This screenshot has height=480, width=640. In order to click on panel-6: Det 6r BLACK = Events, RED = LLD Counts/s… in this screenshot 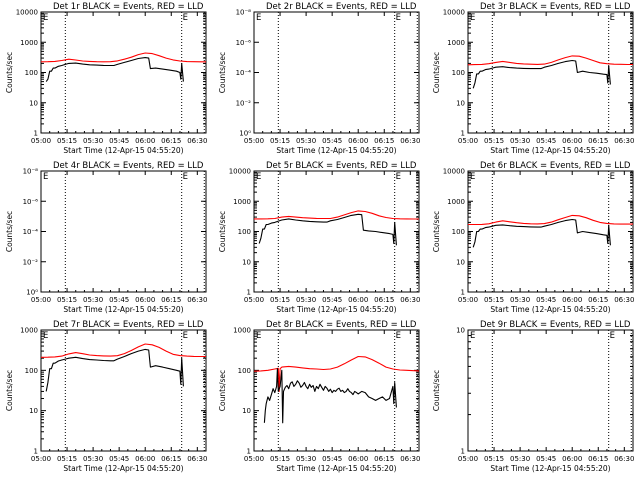, I will do `click(533, 237)`.